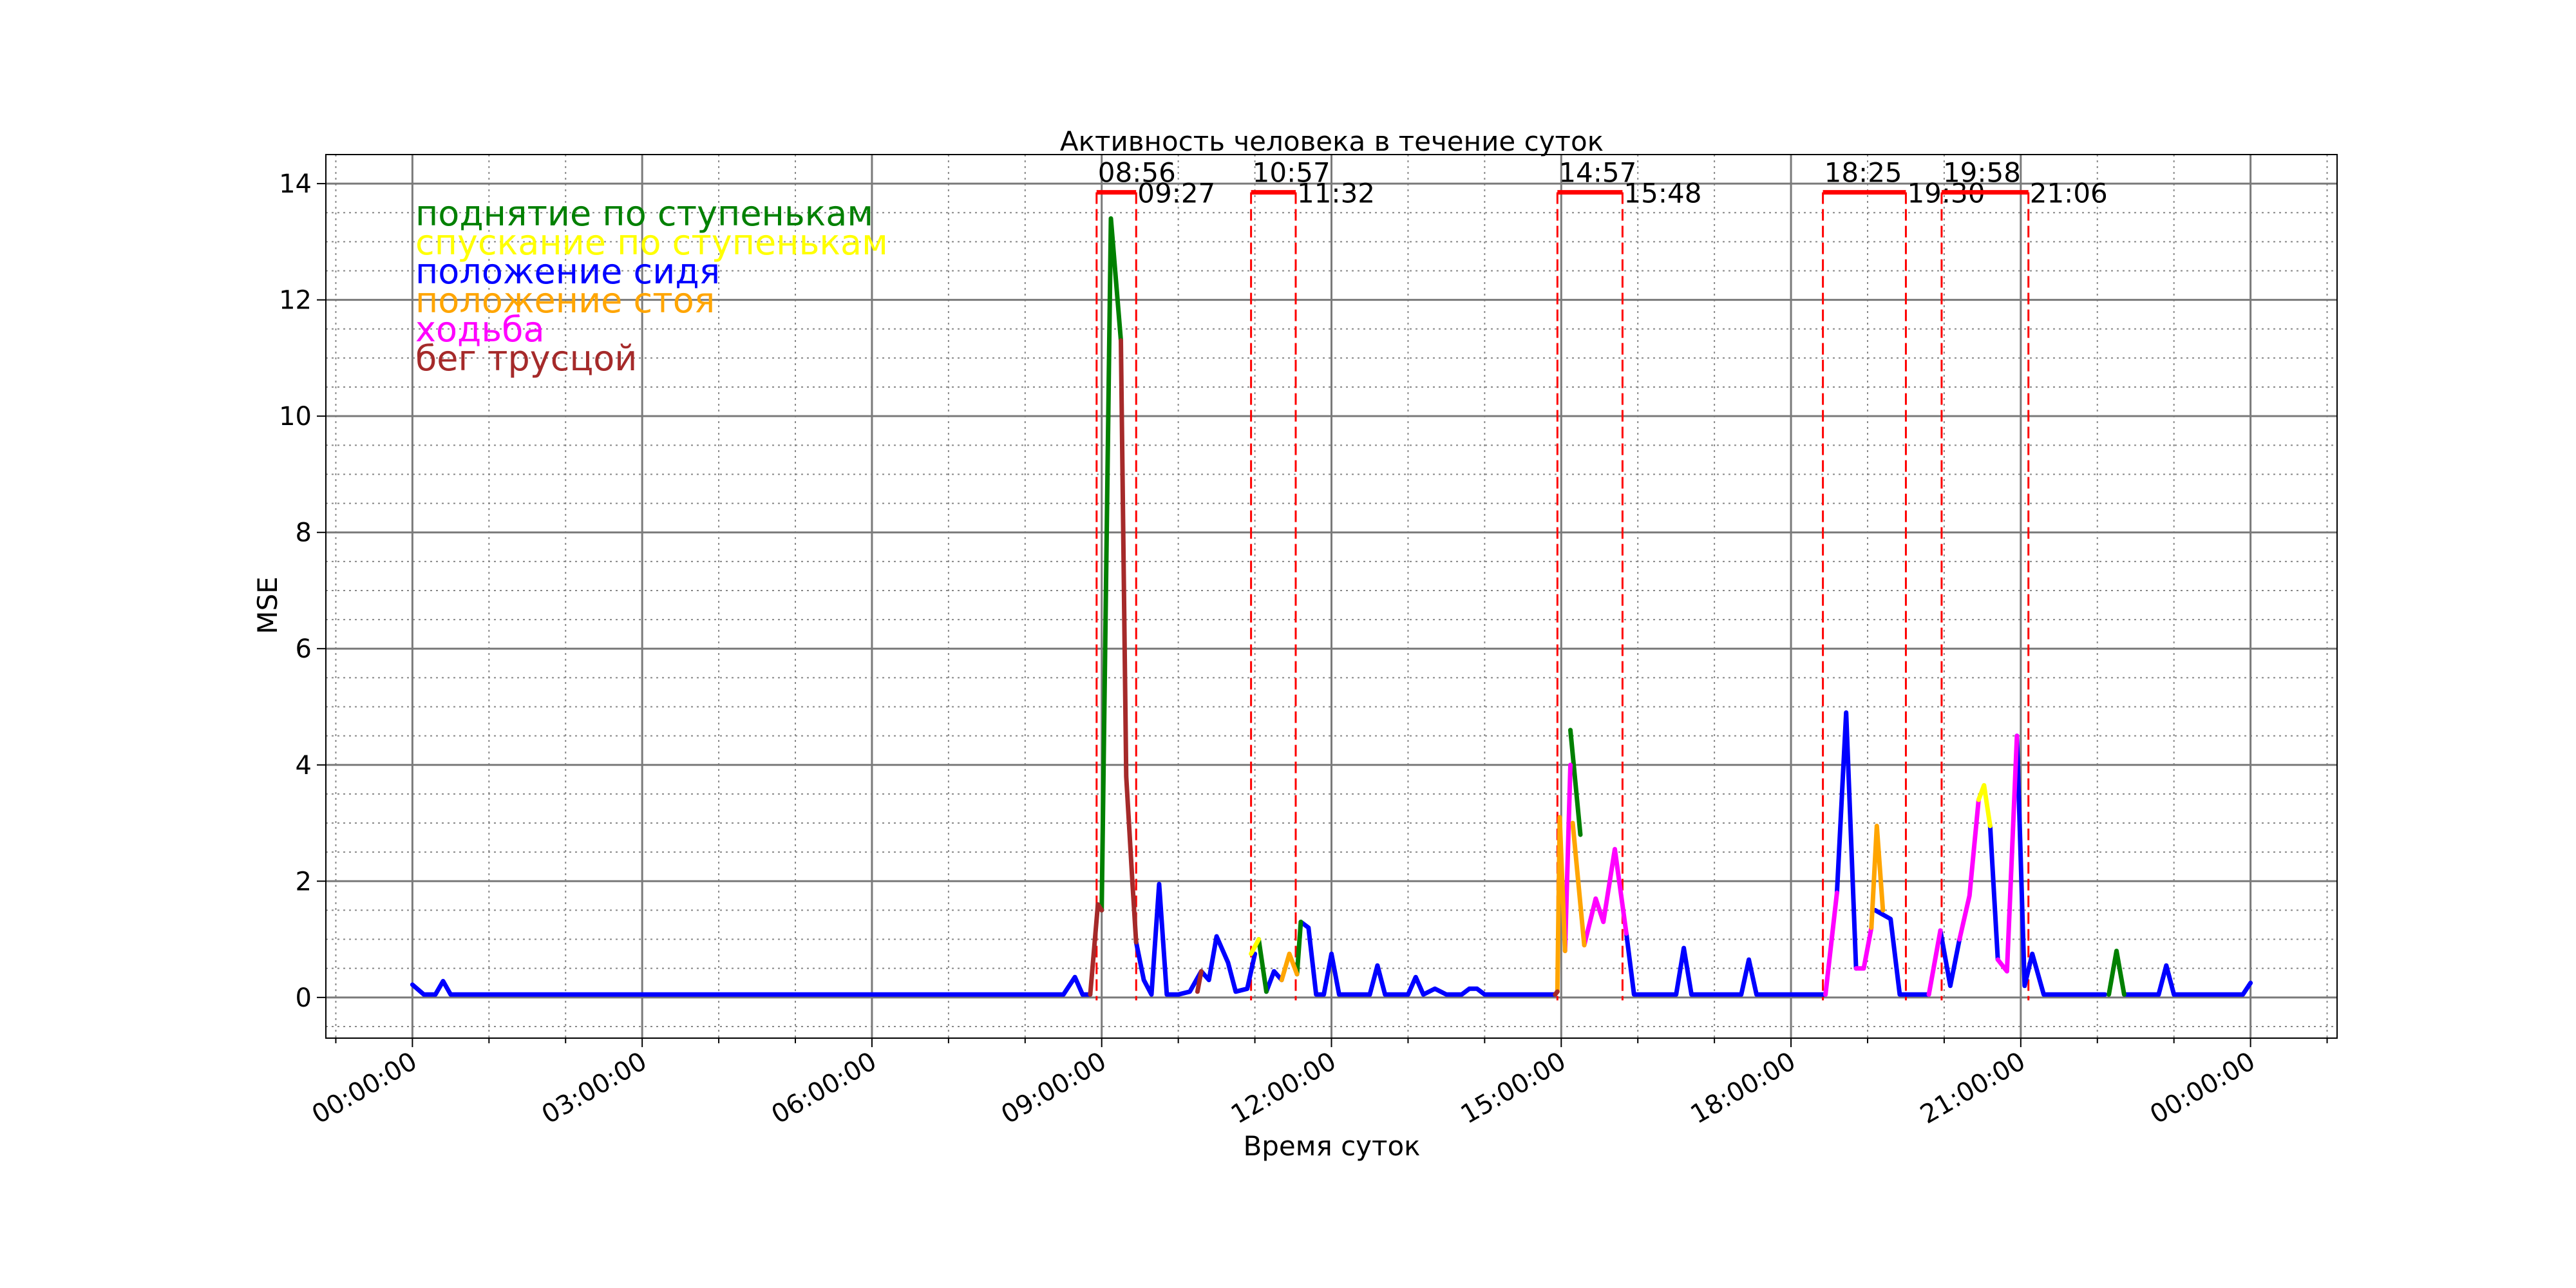  I want to click on legend-entry: спускание по ступенькам, so click(651, 242).